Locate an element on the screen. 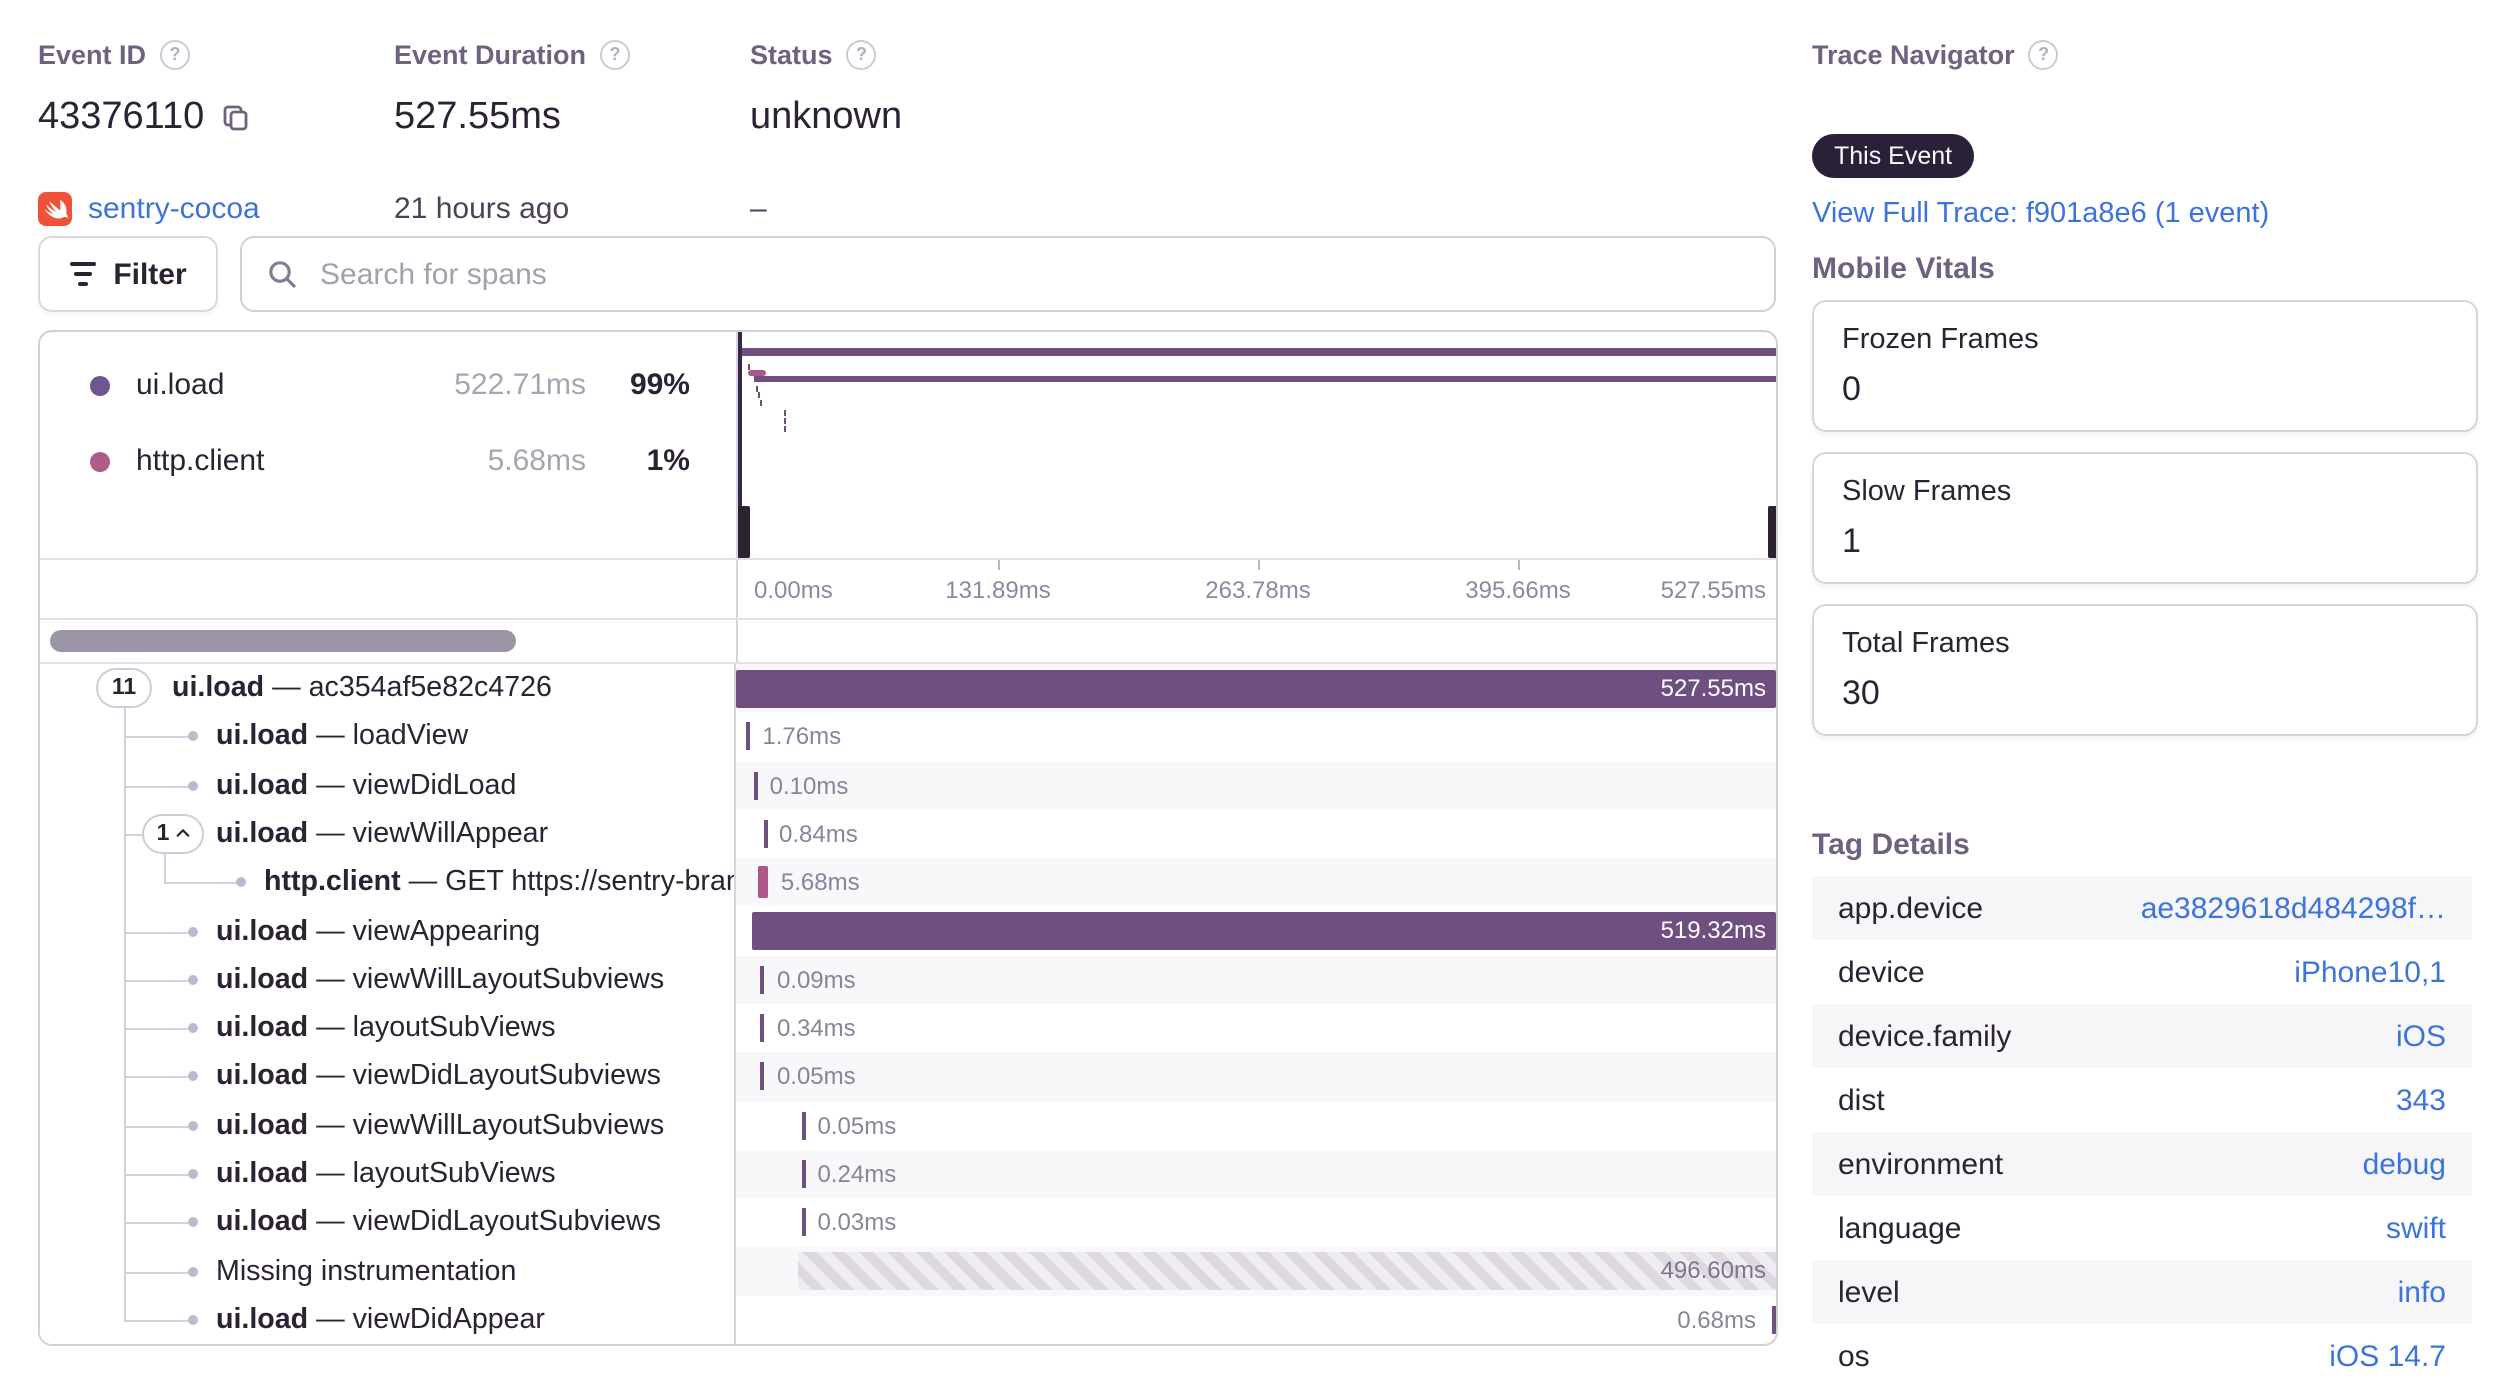 This screenshot has height=1388, width=2494. search-input is located at coordinates (1033, 274).